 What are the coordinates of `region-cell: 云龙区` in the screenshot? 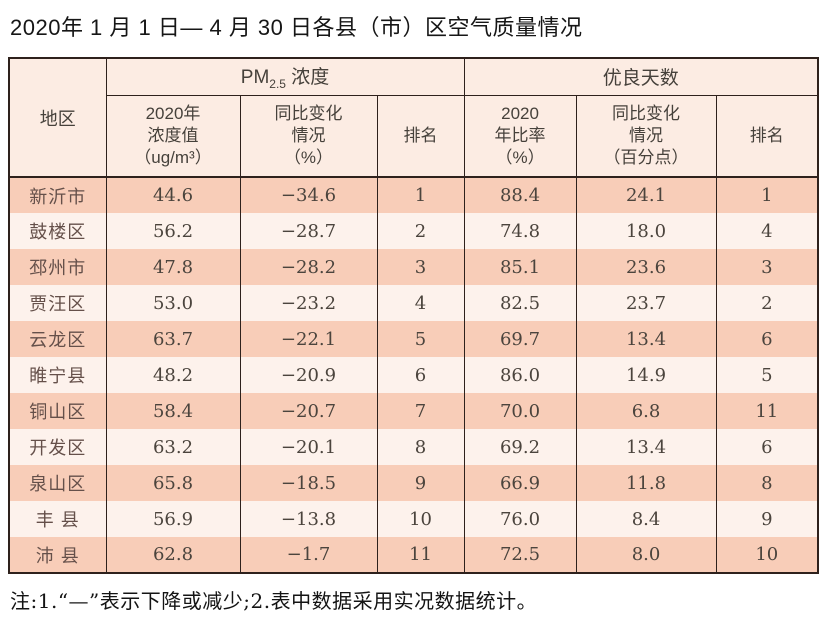 It's located at (57, 339).